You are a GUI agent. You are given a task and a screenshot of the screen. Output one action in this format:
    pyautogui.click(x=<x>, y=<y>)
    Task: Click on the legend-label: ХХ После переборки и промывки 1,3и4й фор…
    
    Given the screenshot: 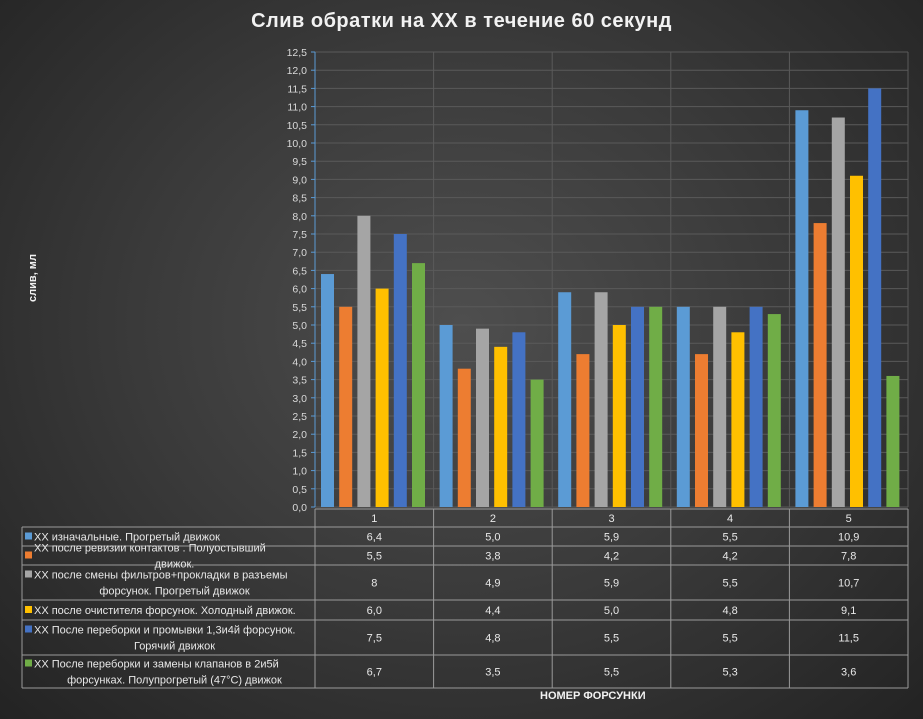 What is the action you would take?
    pyautogui.click(x=164, y=631)
    